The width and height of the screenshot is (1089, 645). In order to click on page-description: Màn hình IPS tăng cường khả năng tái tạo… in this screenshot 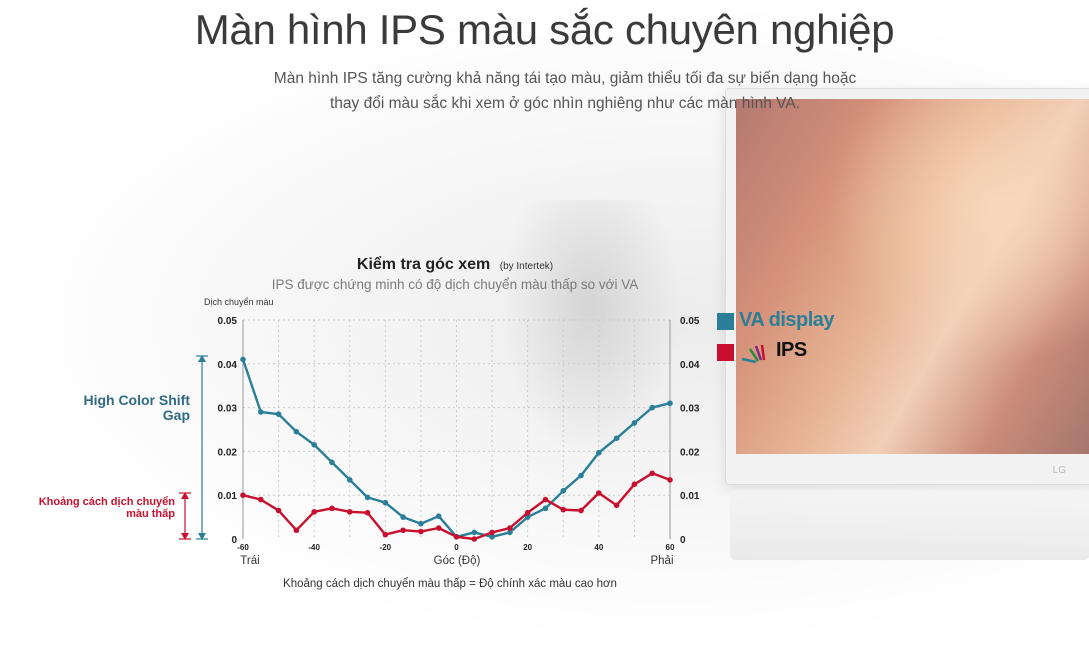, I will do `click(565, 91)`.